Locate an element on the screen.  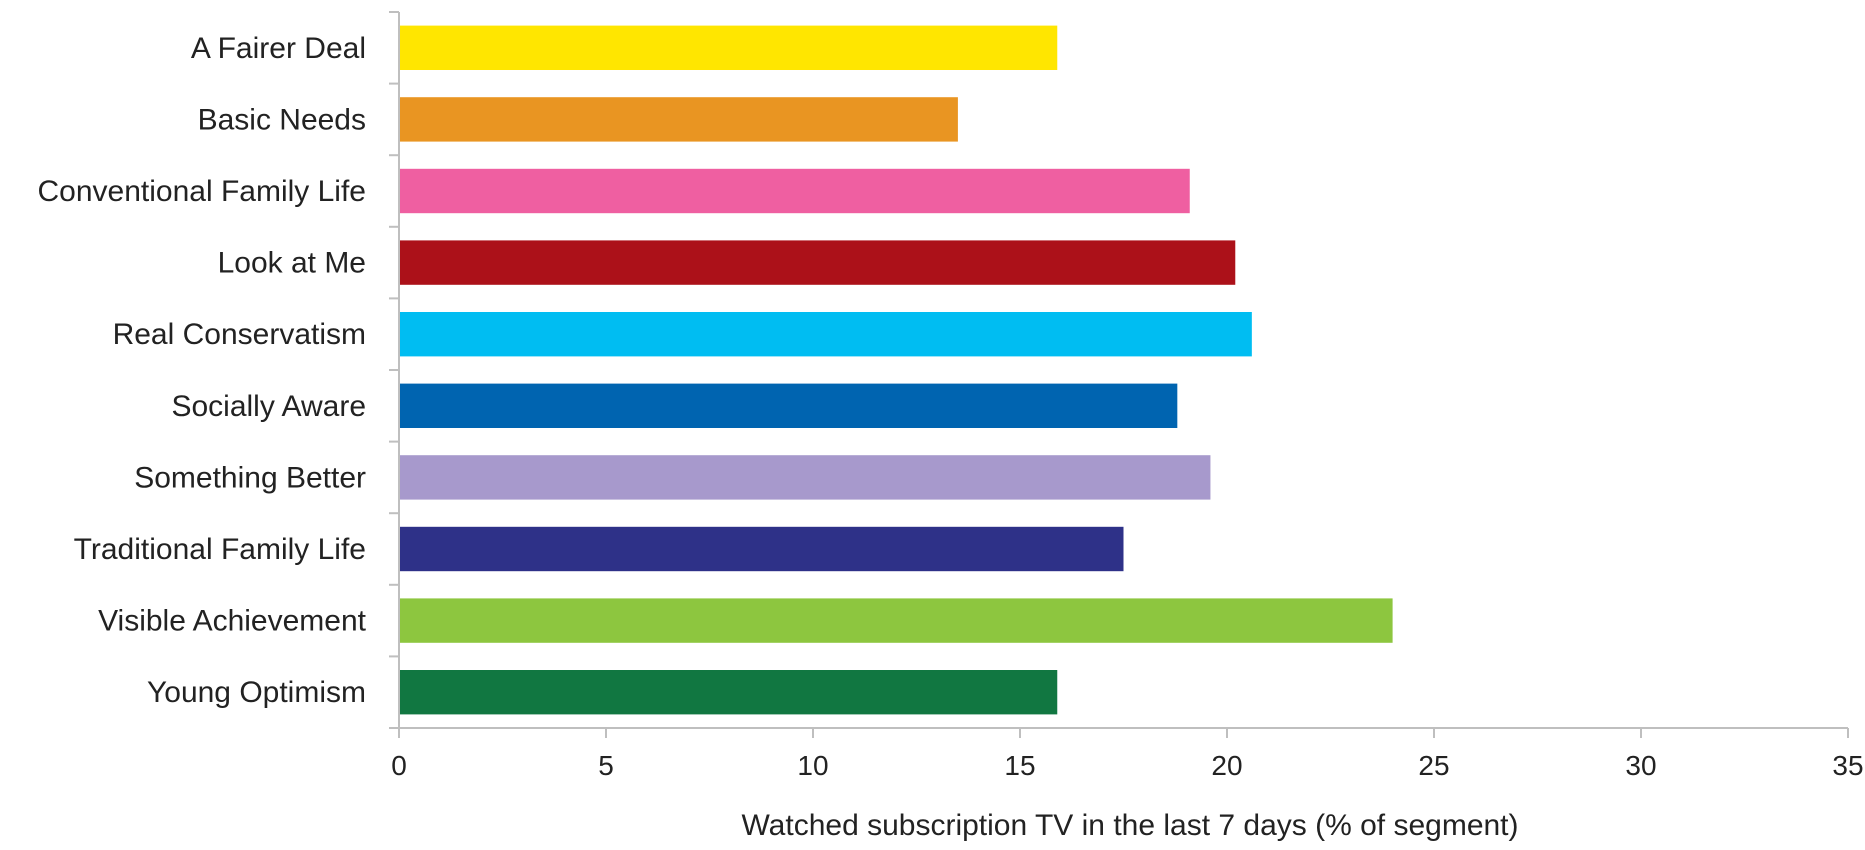
x-tick-label: 35 is located at coordinates (1847, 765).